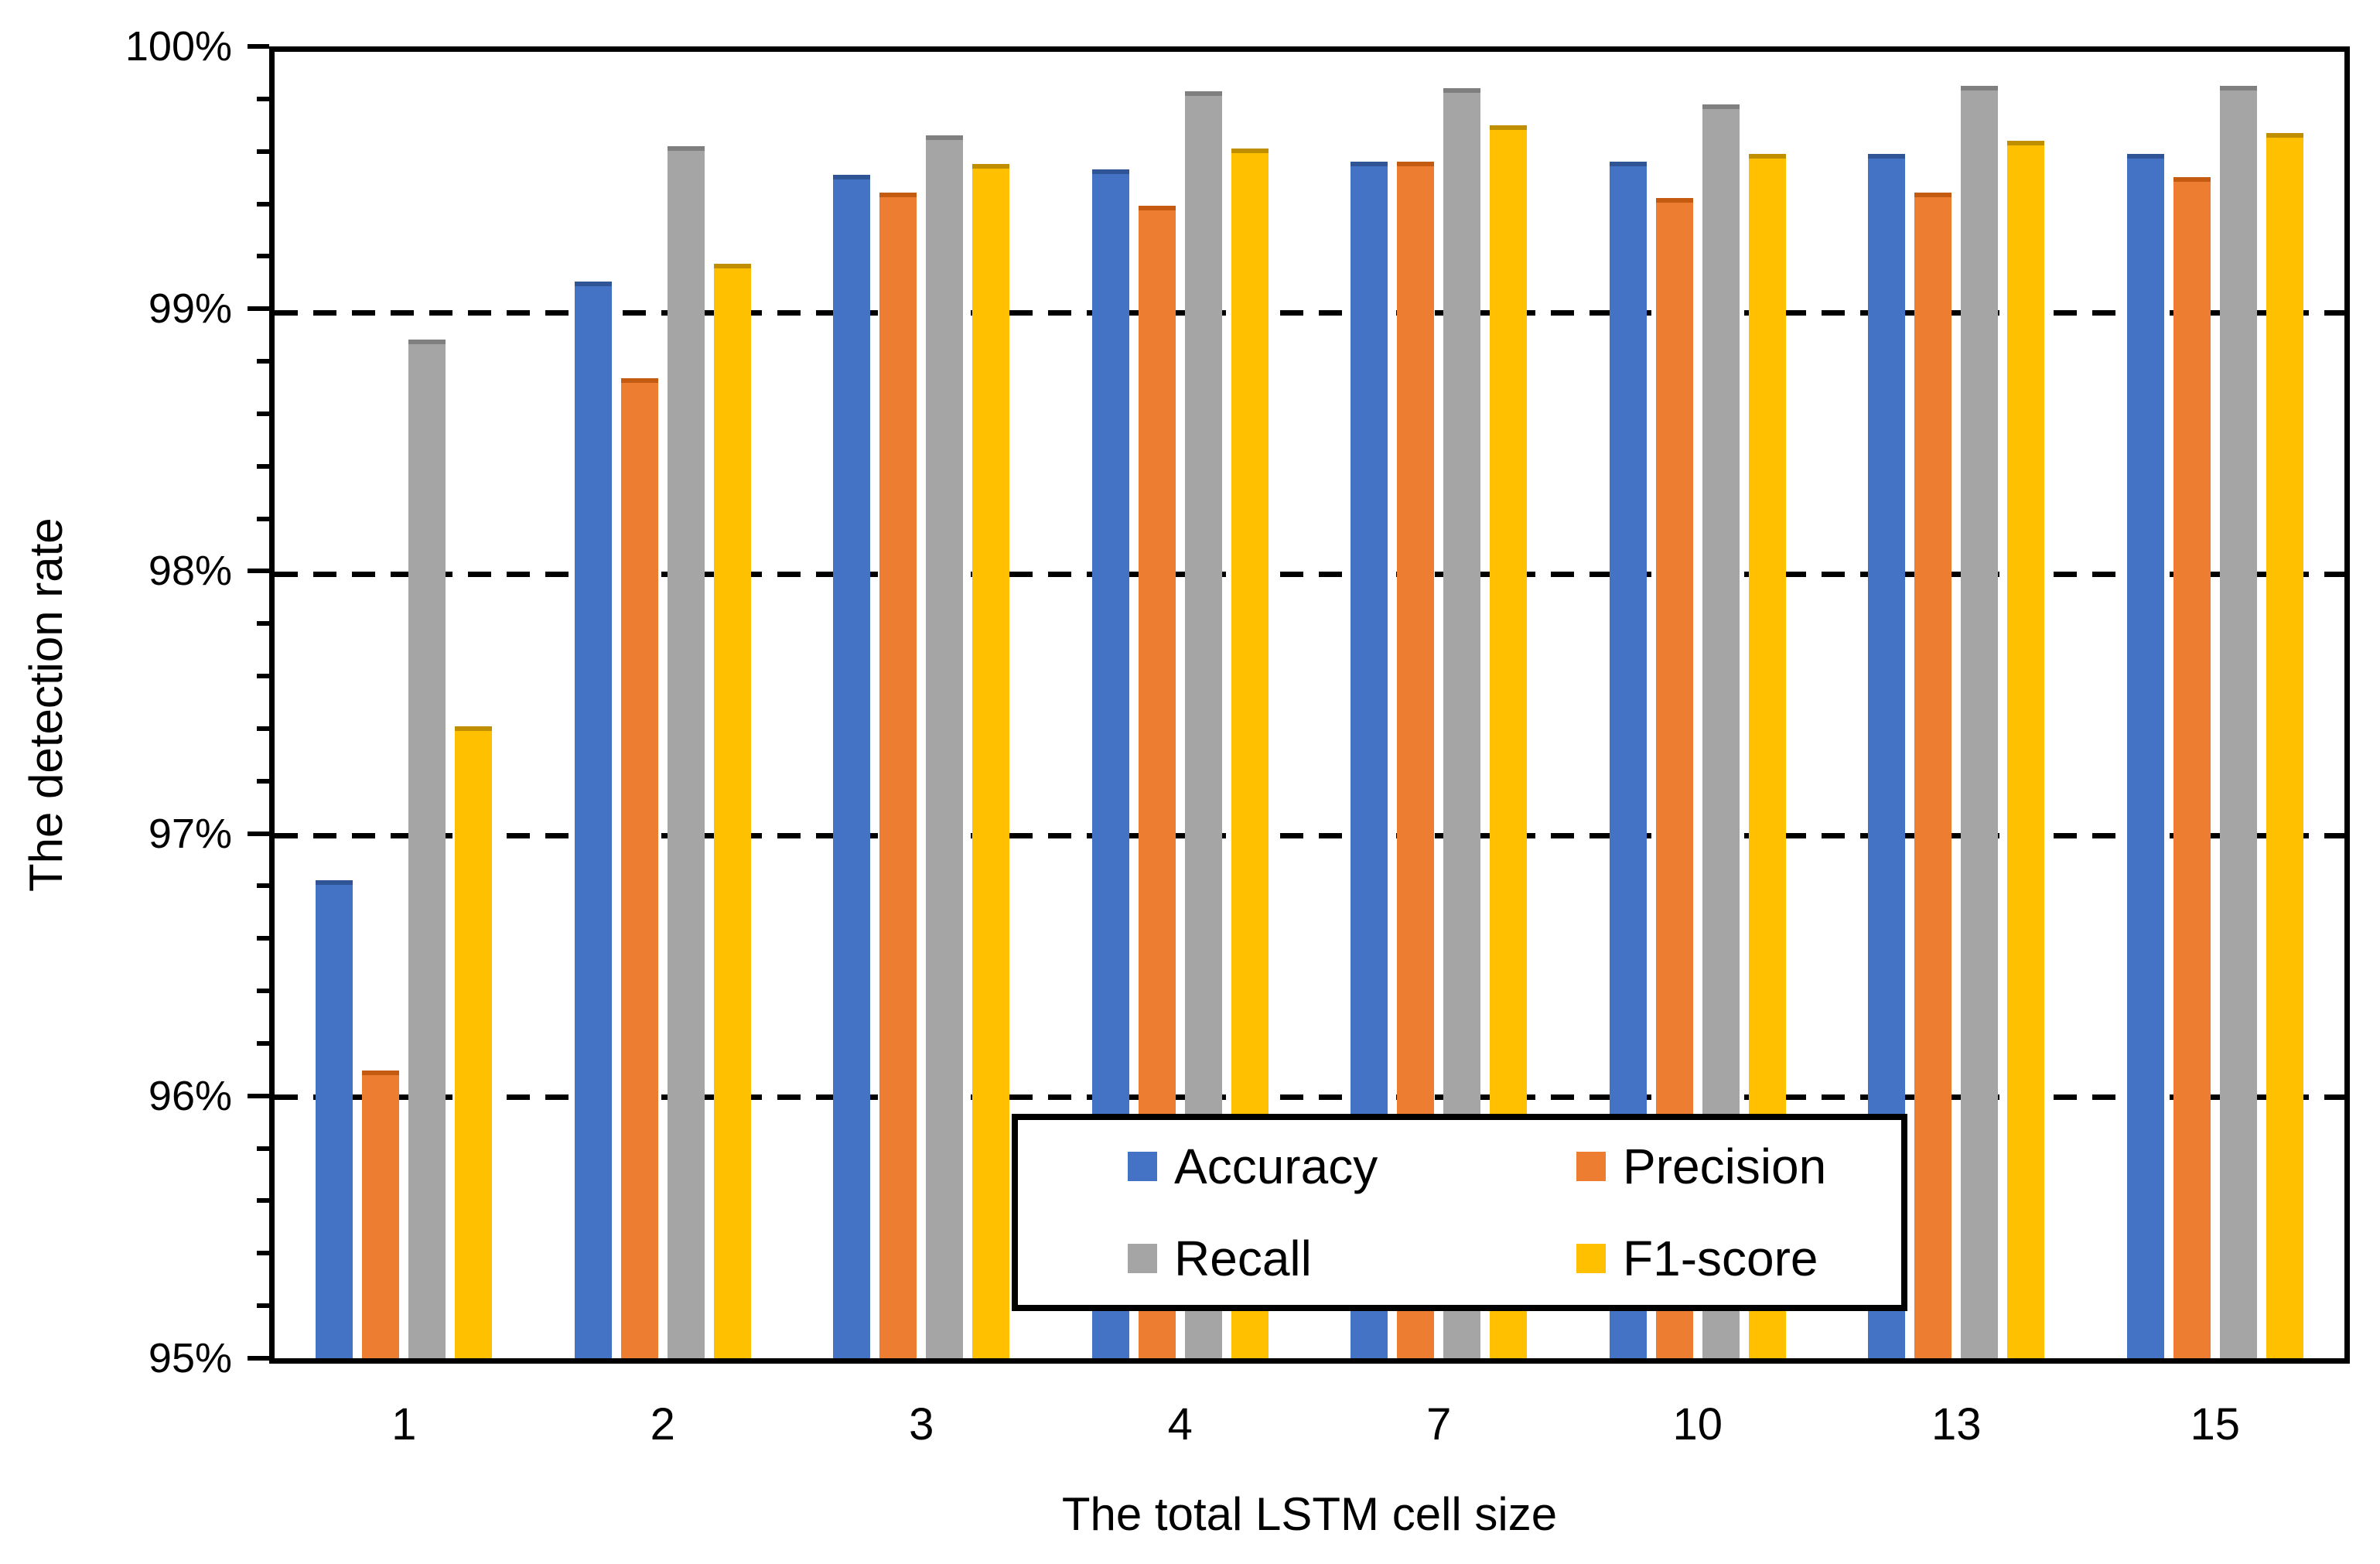  I want to click on y-tick-label-96: 96%, so click(190, 1095).